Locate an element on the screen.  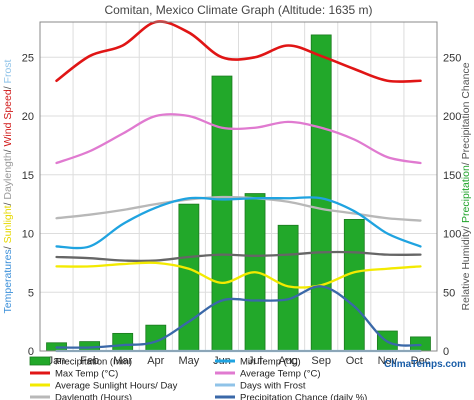
average-sunlight-hours-day-line is located at coordinates (238, 275).